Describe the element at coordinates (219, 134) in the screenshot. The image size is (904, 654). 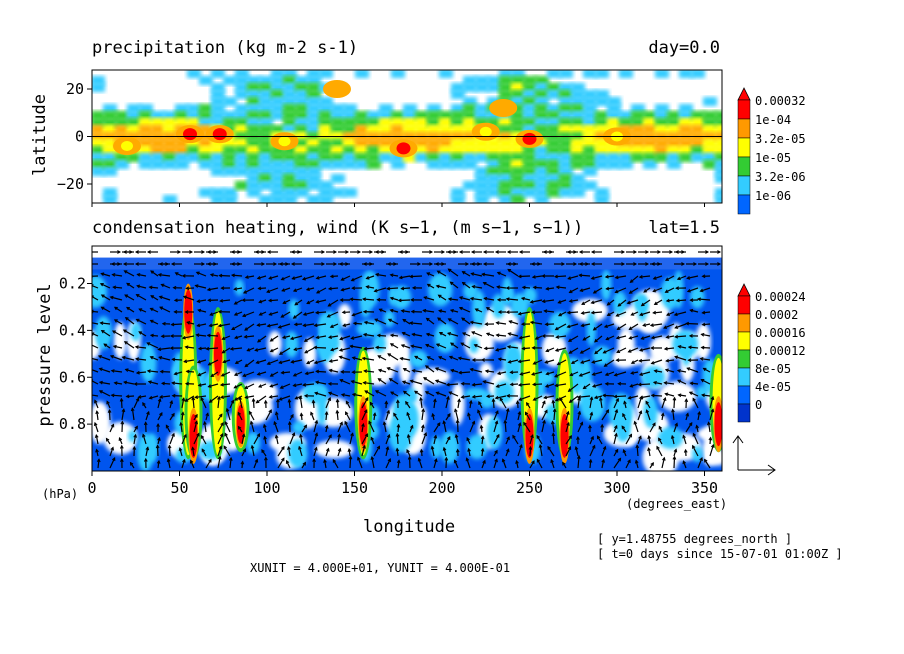
I see `precip-hotspot-peak` at that location.